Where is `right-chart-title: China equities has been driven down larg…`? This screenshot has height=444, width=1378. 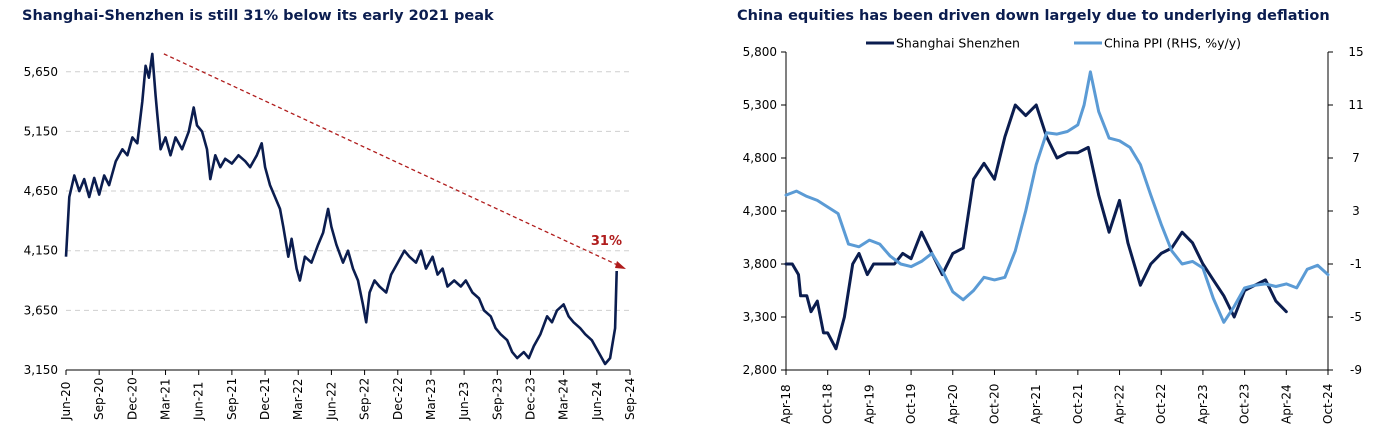 right-chart-title: China equities has been driven down larg… is located at coordinates (1033, 16).